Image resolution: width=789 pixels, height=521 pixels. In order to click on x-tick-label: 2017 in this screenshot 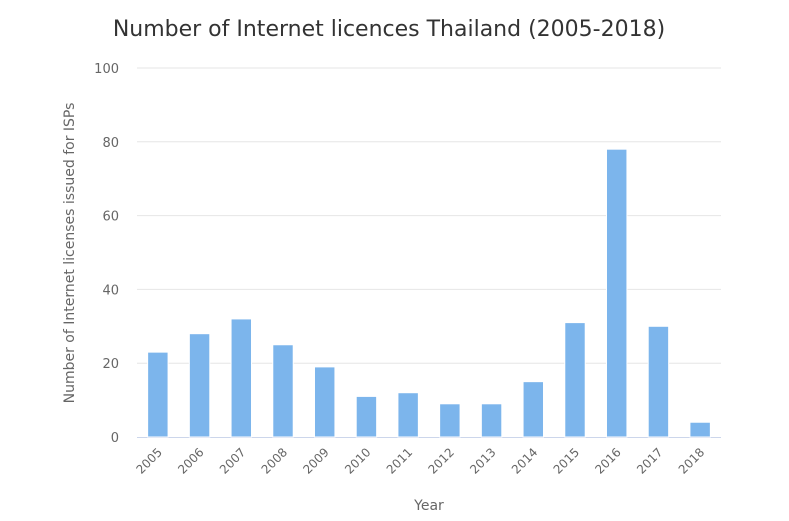, I will do `click(649, 460)`.